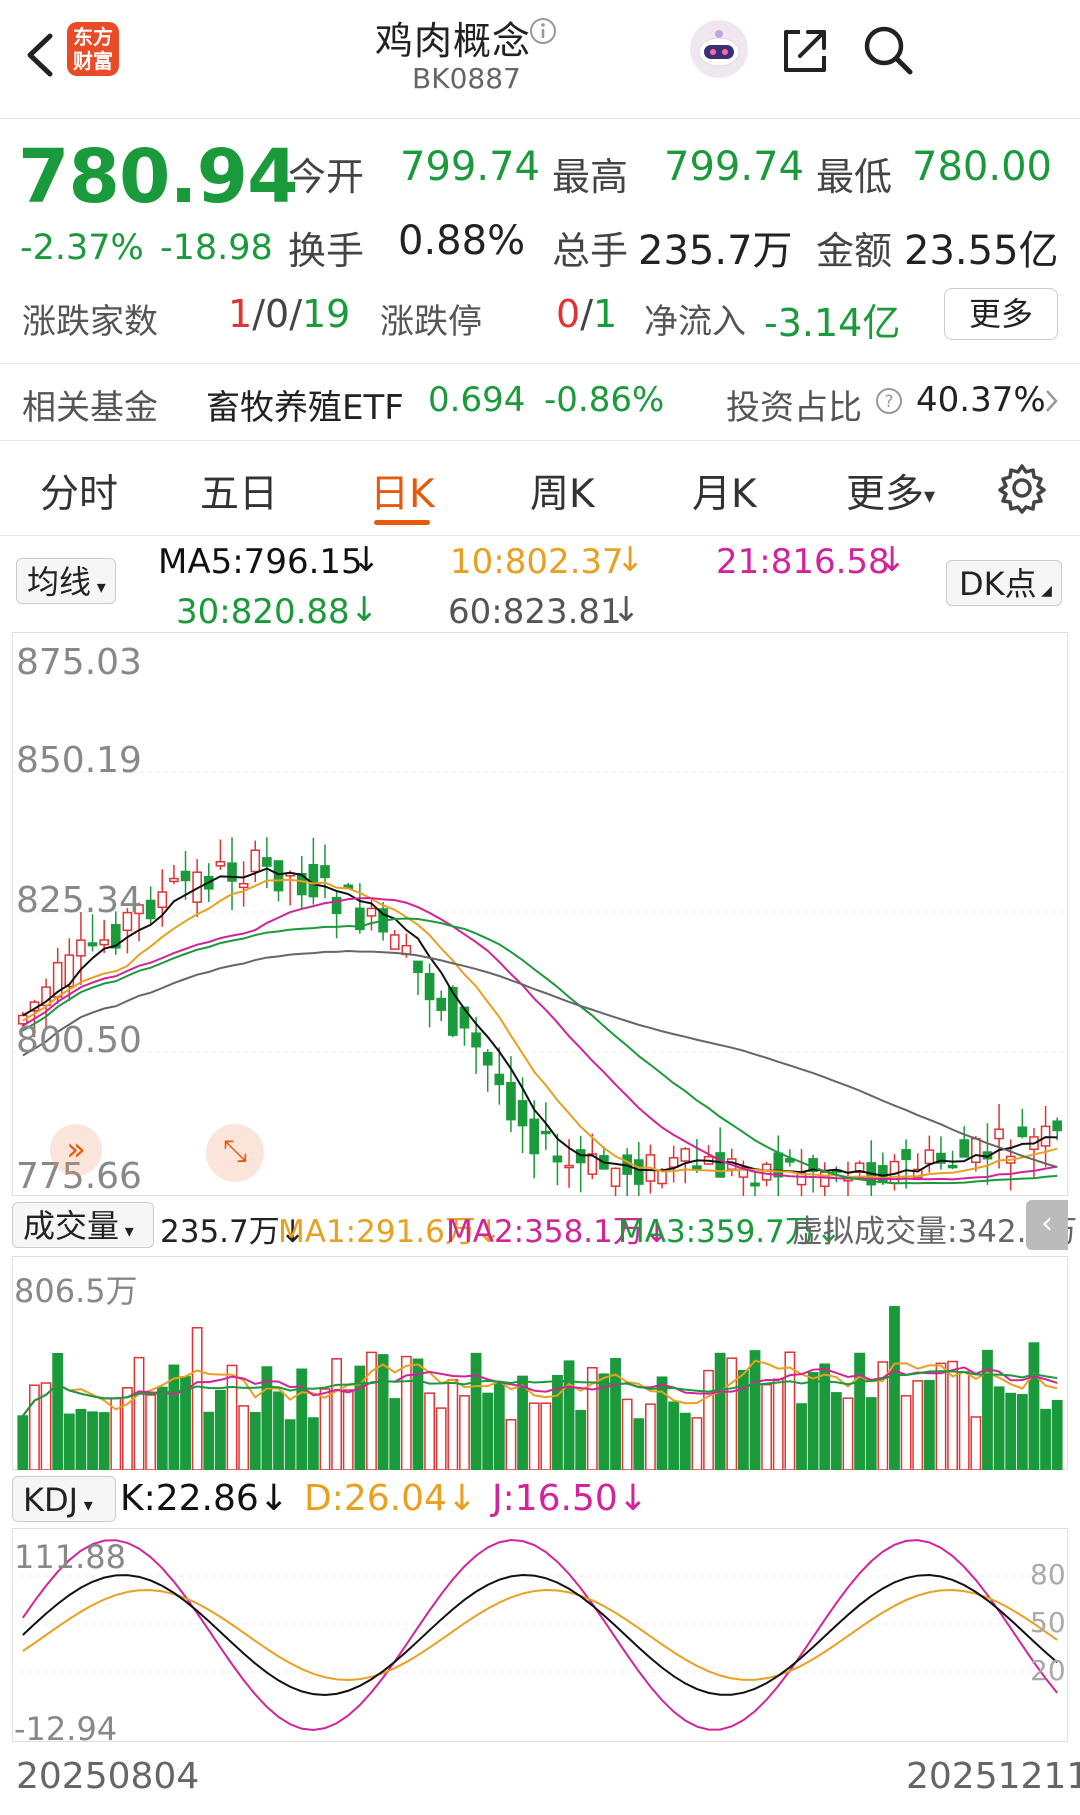  What do you see at coordinates (40, 55) in the screenshot?
I see `back-arrow-icon` at bounding box center [40, 55].